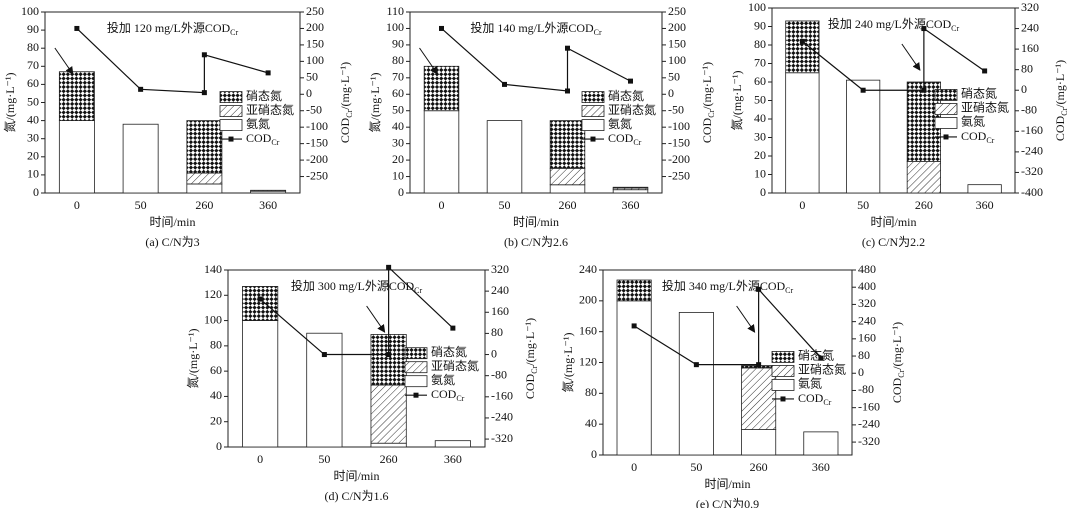  What do you see at coordinates (955, 28) in the screenshot?
I see `annotation-part: Cr` at bounding box center [955, 28].